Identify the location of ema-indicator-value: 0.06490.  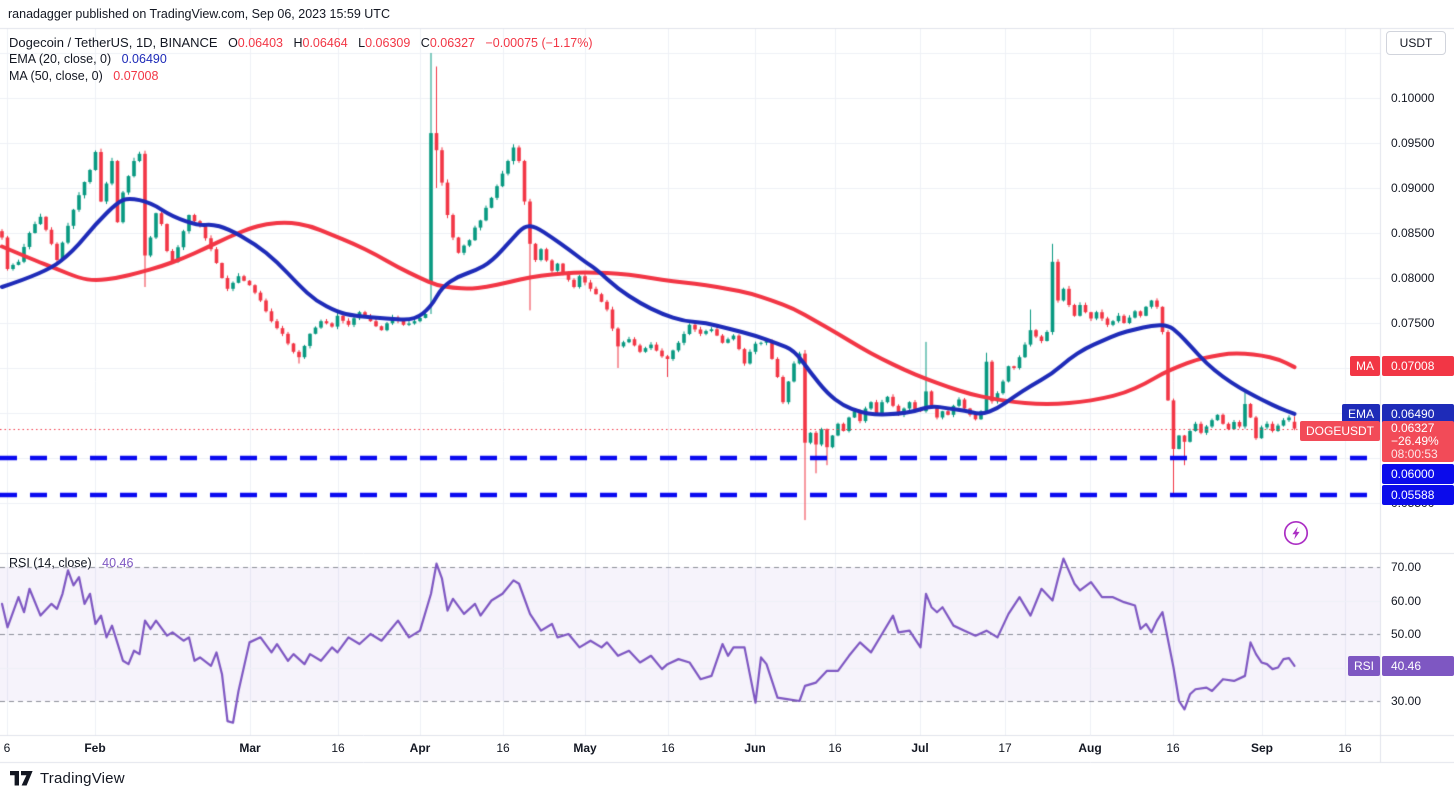
(144, 59).